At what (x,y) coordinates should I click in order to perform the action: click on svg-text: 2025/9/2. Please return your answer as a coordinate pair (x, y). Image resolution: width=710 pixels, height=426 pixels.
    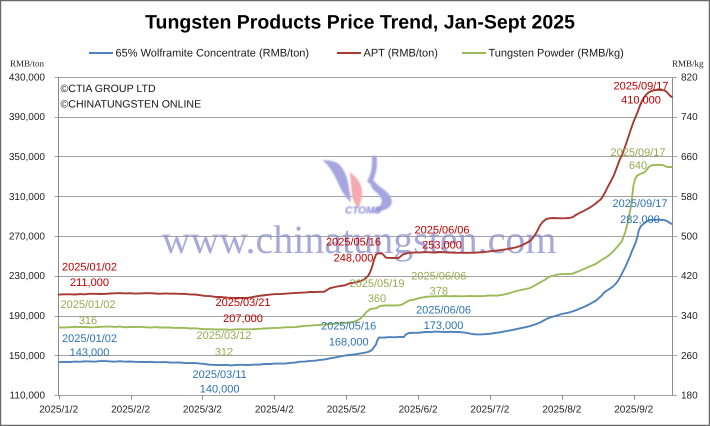
    Looking at the image, I should click on (633, 410).